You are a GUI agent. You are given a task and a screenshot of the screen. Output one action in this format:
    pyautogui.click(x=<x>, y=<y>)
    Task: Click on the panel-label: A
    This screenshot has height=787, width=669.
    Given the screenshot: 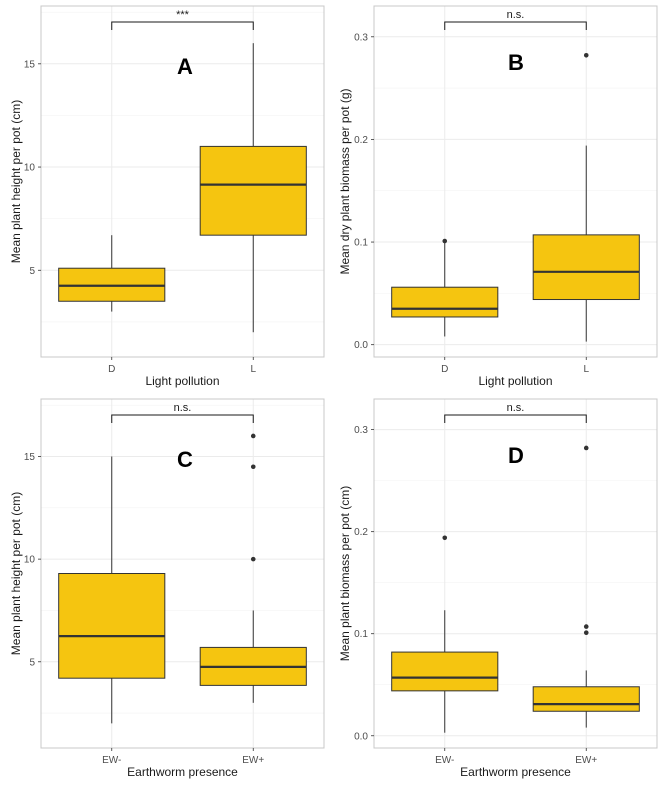 What is the action you would take?
    pyautogui.click(x=185, y=66)
    